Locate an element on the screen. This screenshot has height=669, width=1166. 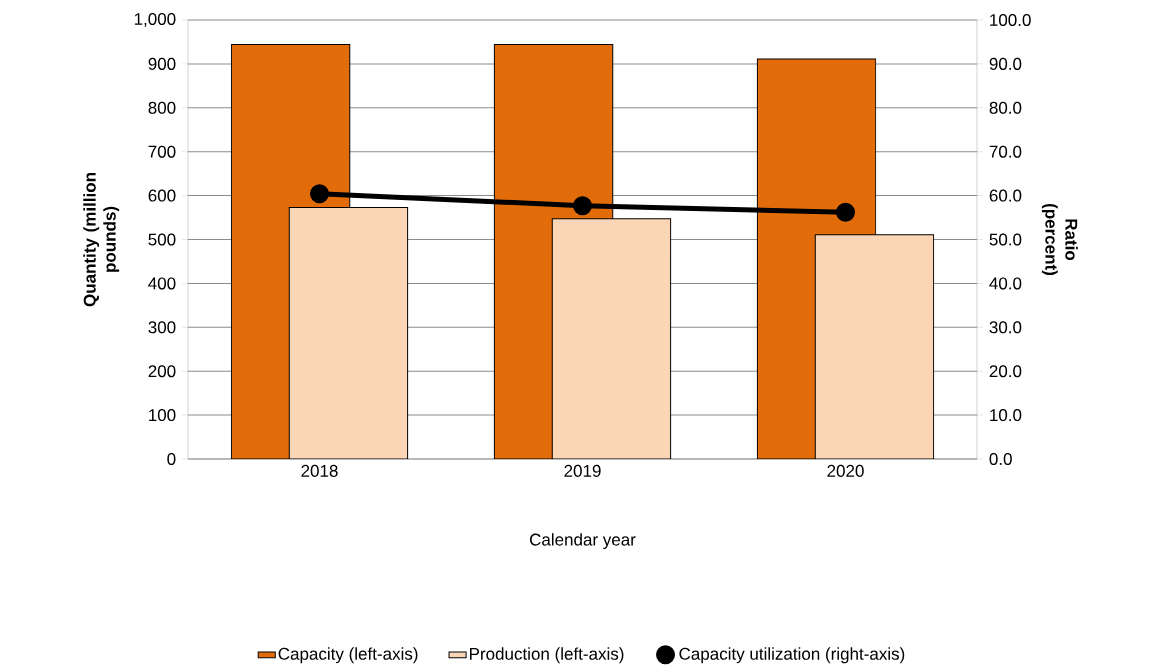
x-tick-label: 2018 is located at coordinates (319, 470).